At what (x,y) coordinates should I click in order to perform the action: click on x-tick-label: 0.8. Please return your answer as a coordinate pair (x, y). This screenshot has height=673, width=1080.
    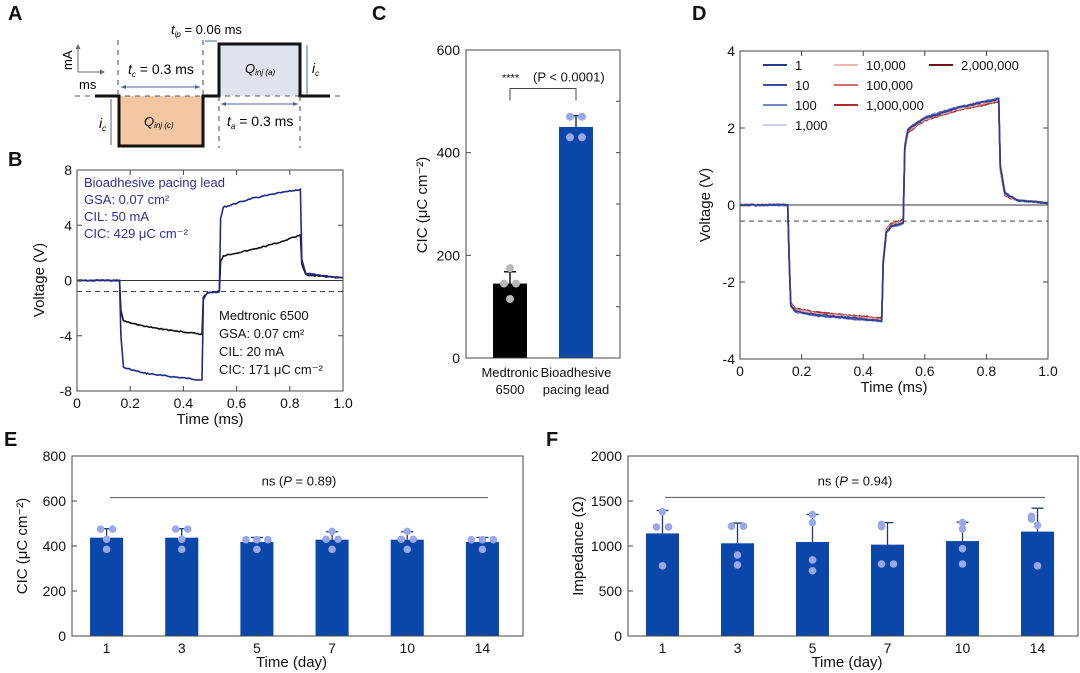
    Looking at the image, I should click on (290, 403).